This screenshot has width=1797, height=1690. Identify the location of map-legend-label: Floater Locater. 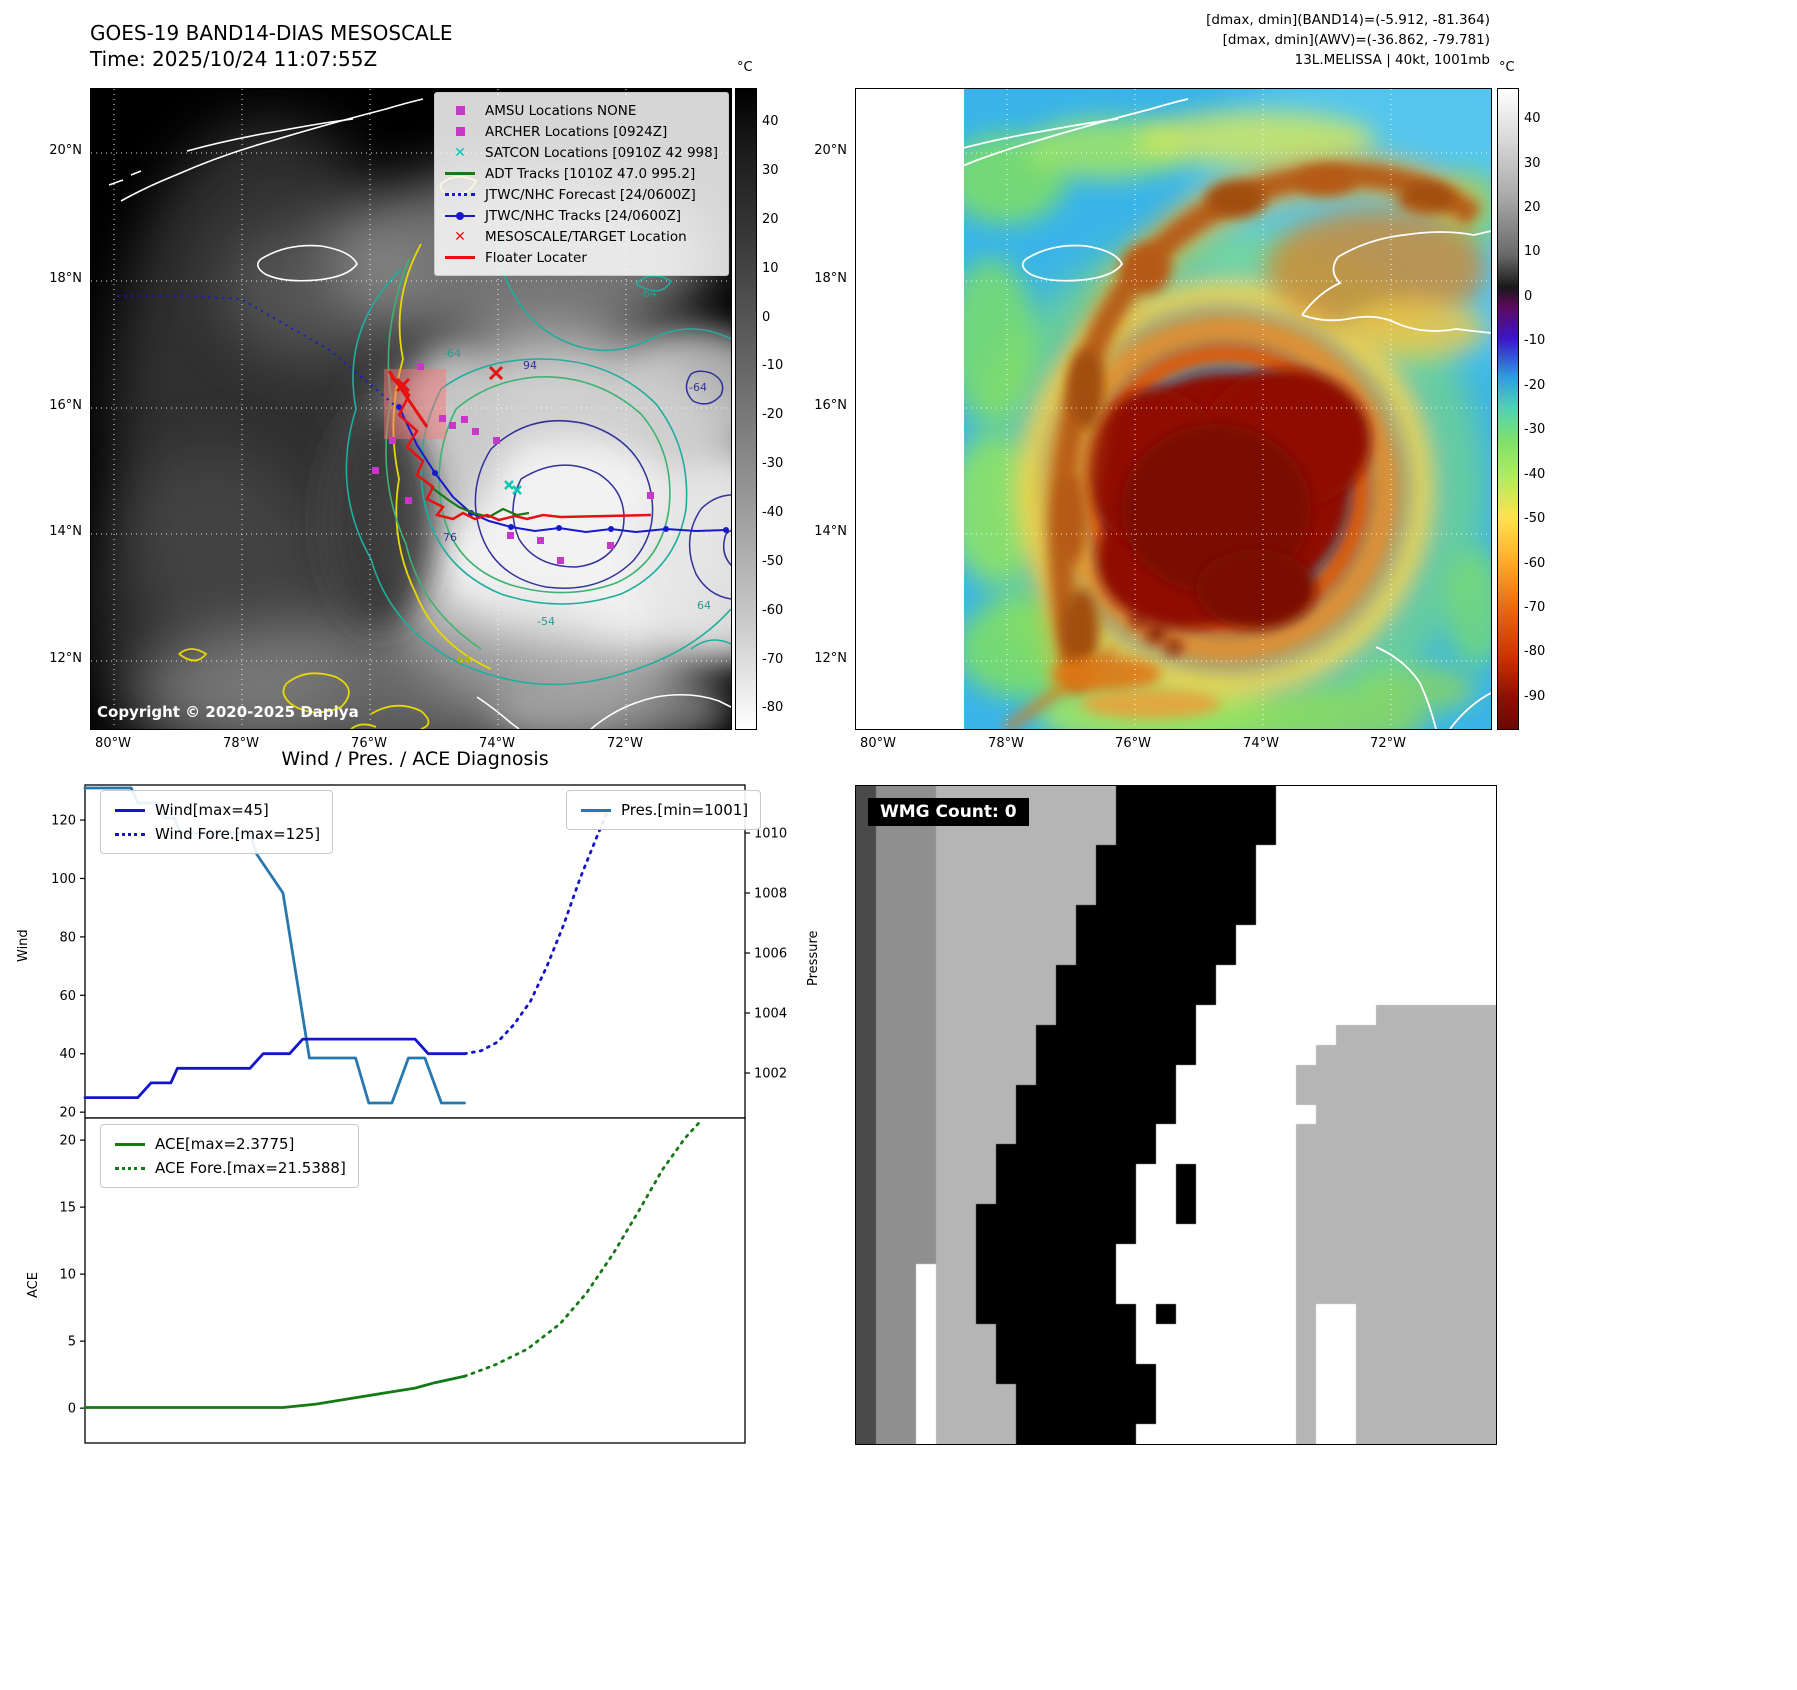
(536, 257).